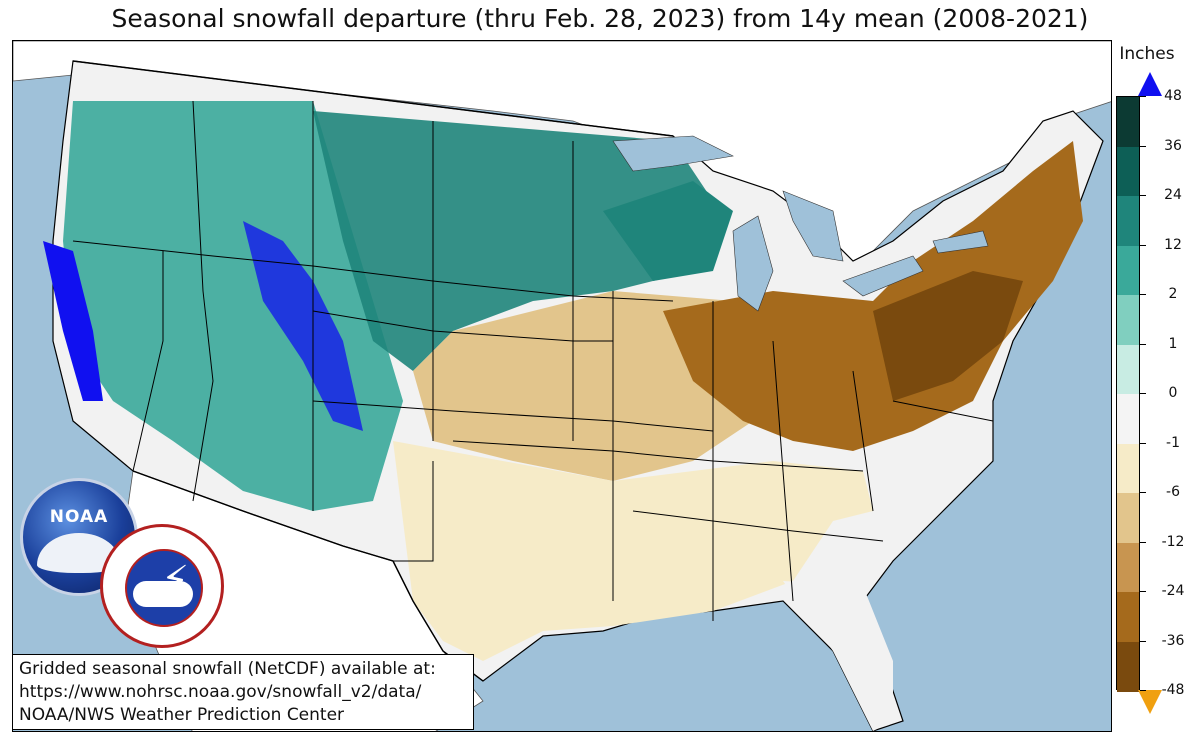  Describe the element at coordinates (960, 242) in the screenshot. I see `lake-ontario` at that location.